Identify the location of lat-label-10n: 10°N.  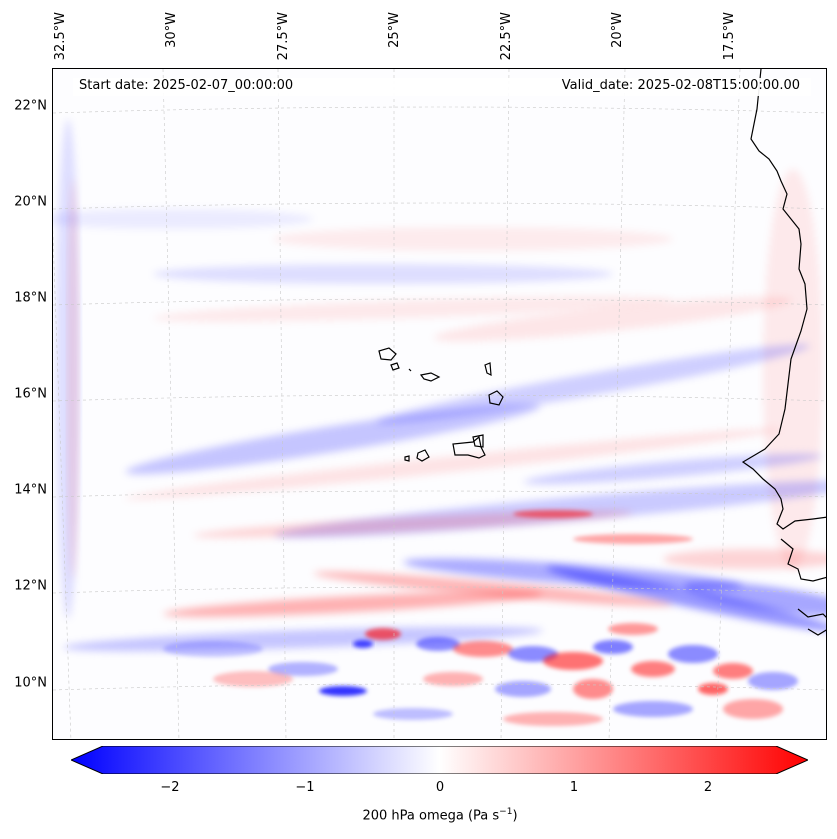
(30, 683).